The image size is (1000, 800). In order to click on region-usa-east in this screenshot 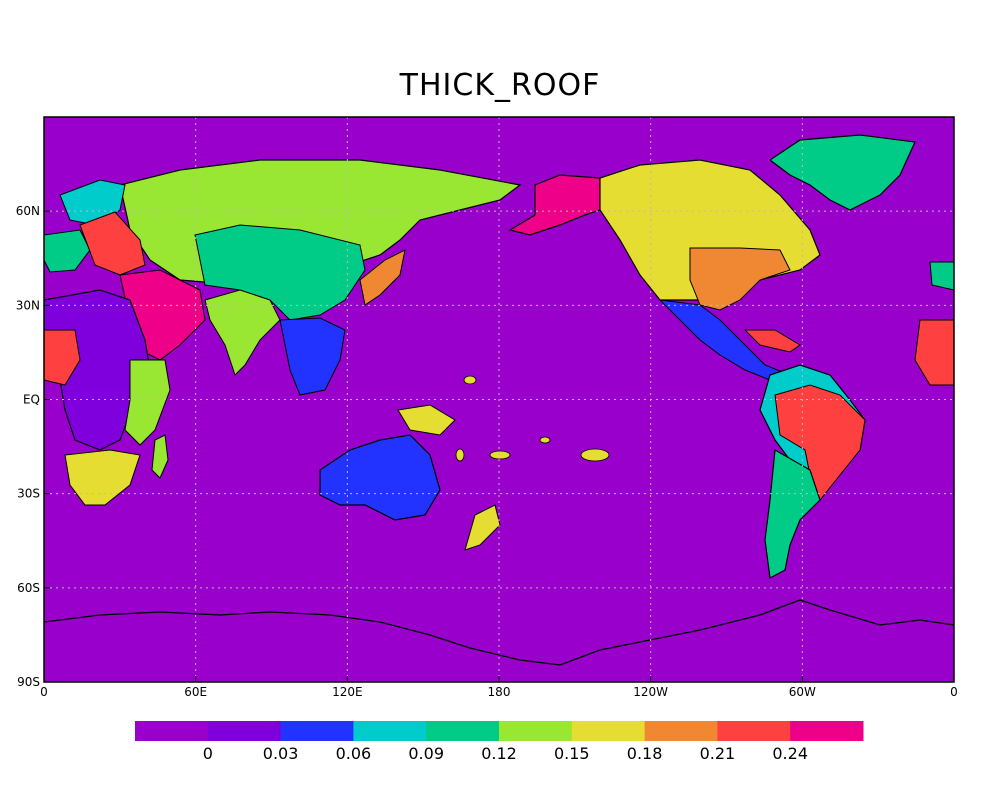, I will do `click(740, 279)`.